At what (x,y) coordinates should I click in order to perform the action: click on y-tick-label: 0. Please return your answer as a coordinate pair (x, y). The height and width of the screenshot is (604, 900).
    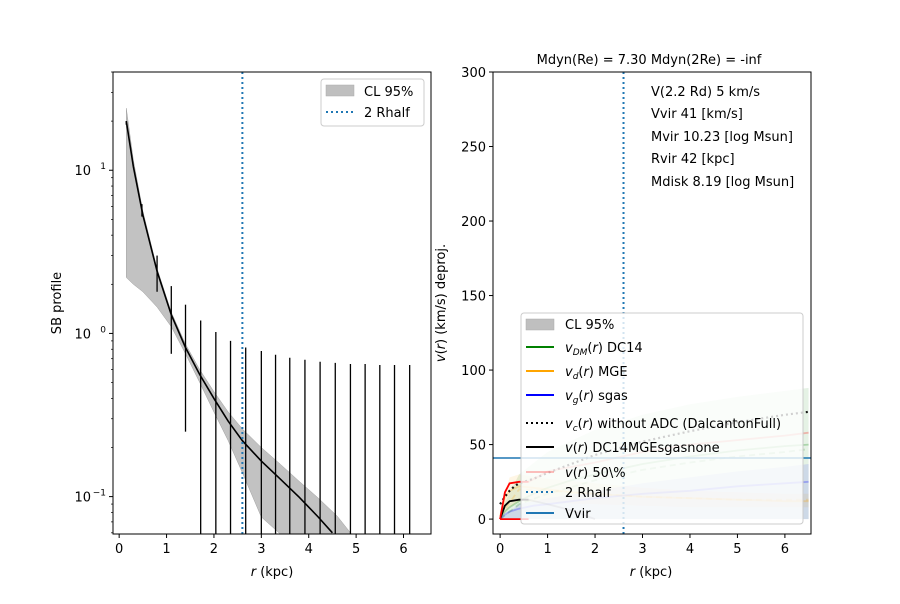
    Looking at the image, I should click on (482, 520).